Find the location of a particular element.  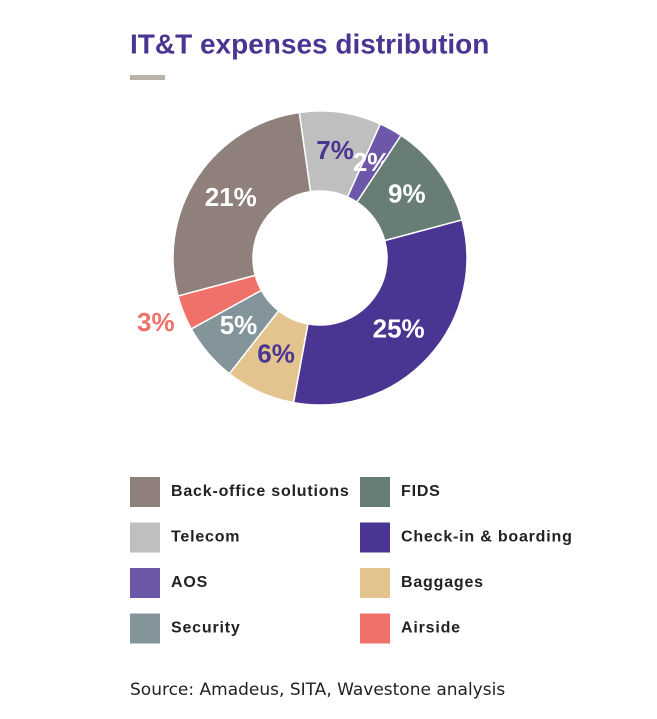

data-label: 9% is located at coordinates (407, 193).